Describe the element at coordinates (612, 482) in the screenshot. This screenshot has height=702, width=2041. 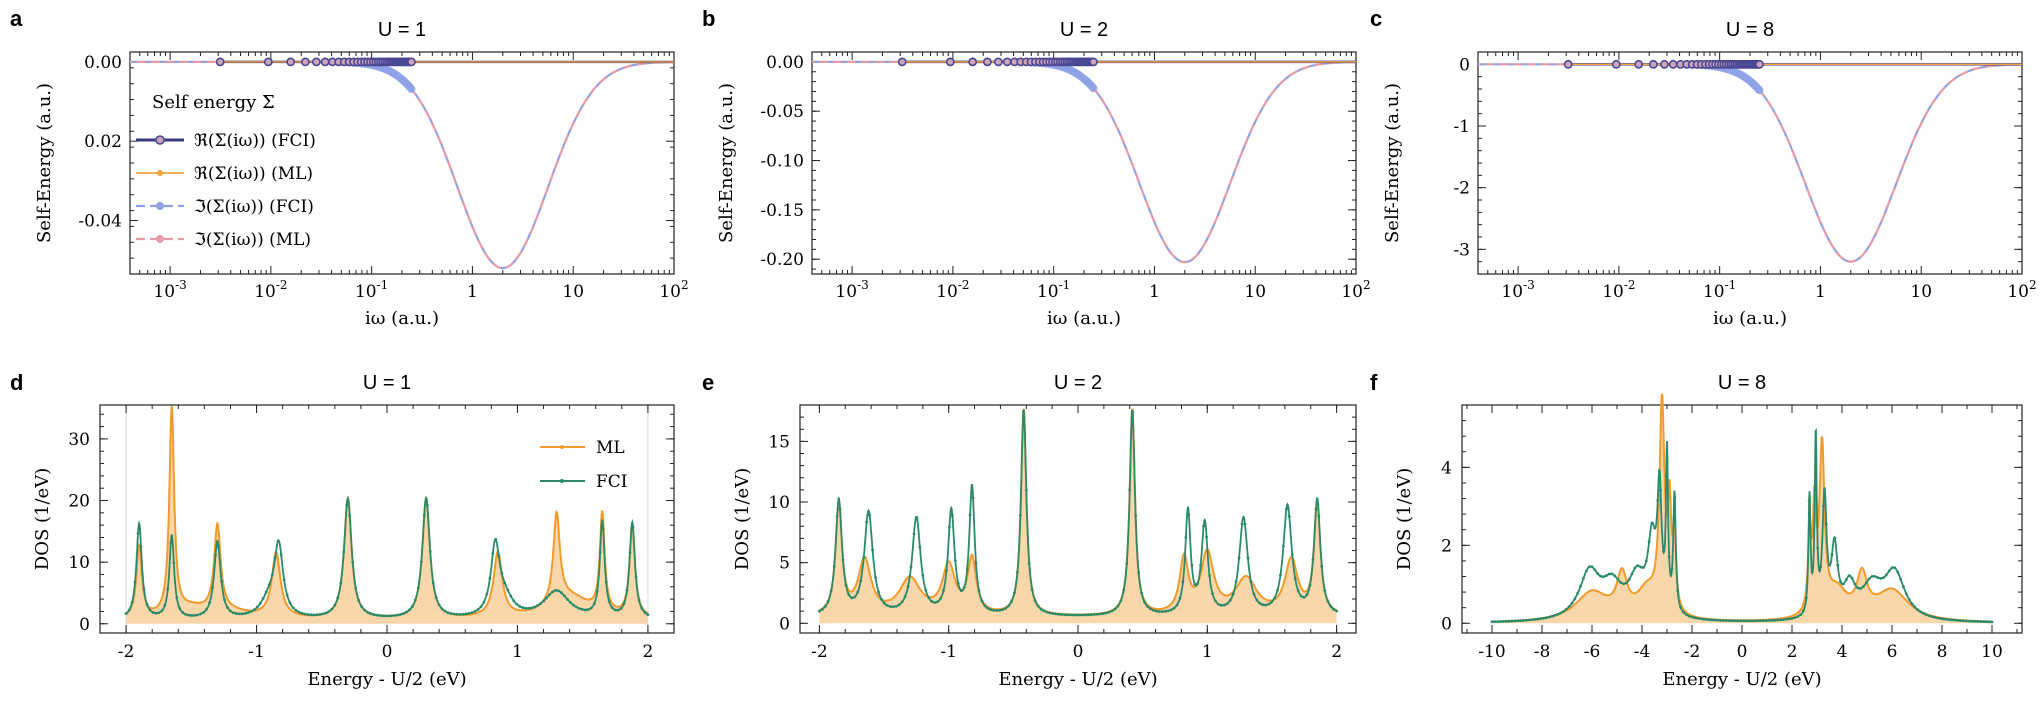
I see `legend-label: FCI` at that location.